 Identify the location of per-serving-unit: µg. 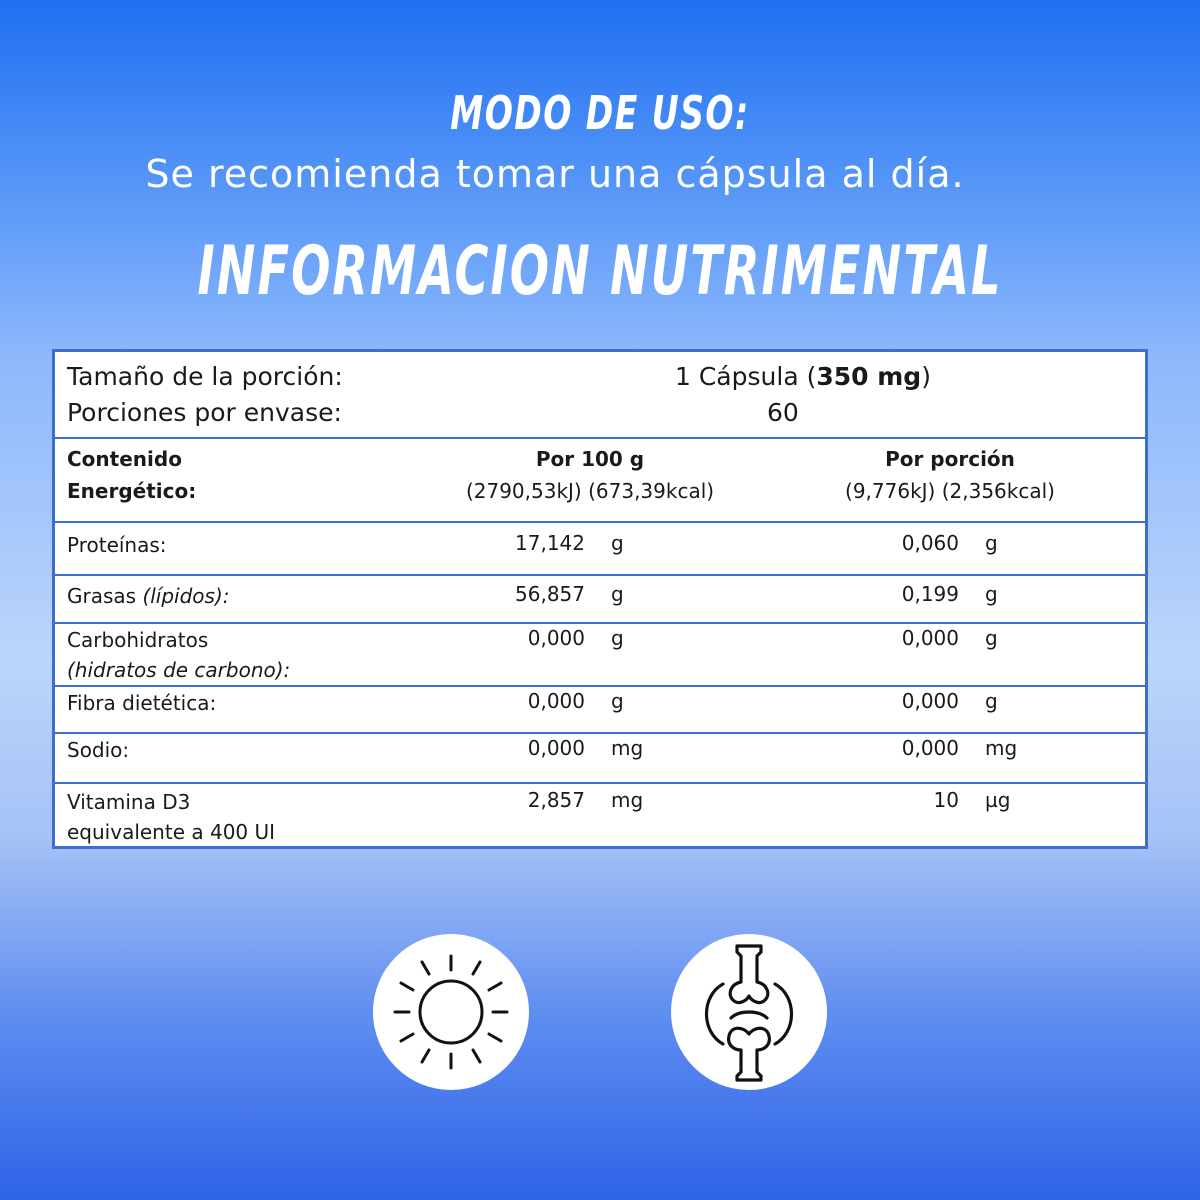
(998, 800).